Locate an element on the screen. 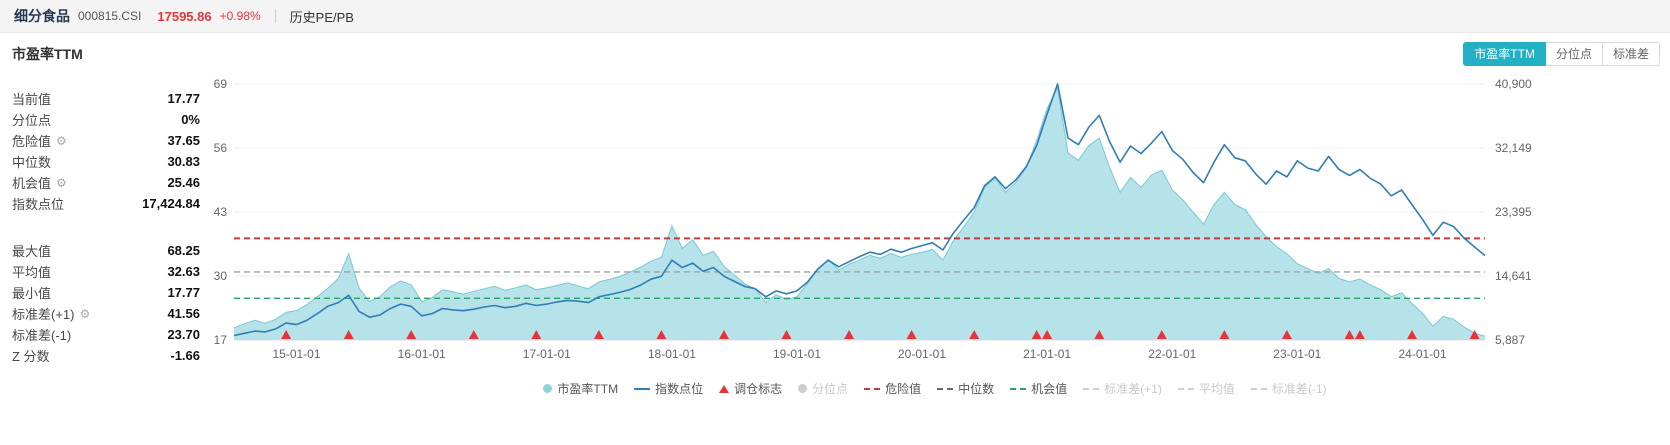 Image resolution: width=1670 pixels, height=445 pixels. stat-row-平均值: 平均值 32.63 is located at coordinates (106, 271).